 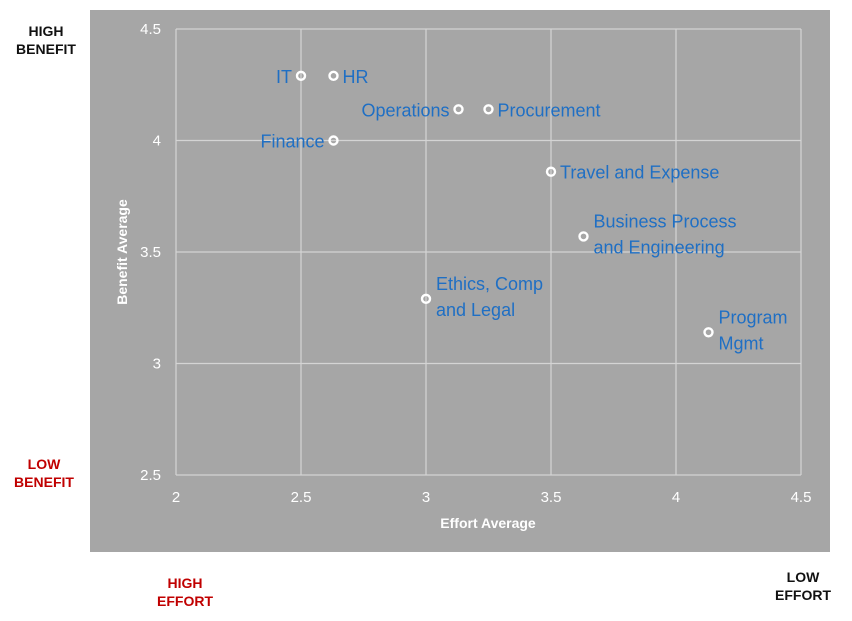 What do you see at coordinates (676, 497) in the screenshot?
I see `x-tick-label: 4` at bounding box center [676, 497].